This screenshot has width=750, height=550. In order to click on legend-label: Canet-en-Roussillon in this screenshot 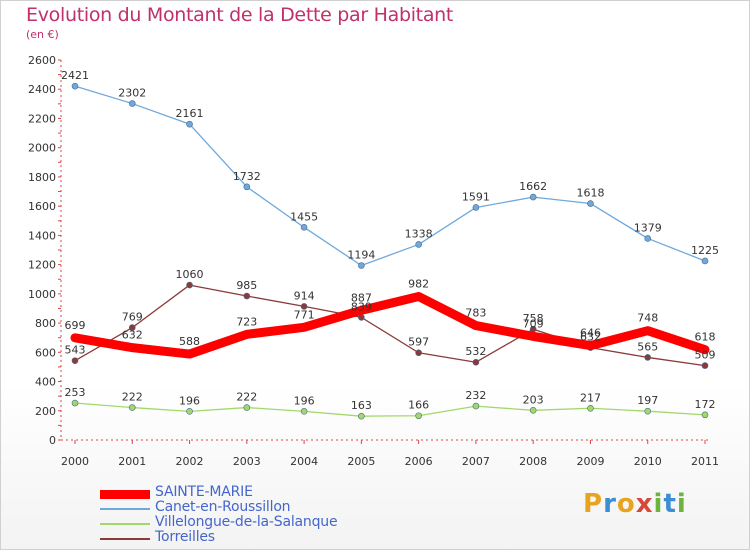, I will do `click(223, 507)`.